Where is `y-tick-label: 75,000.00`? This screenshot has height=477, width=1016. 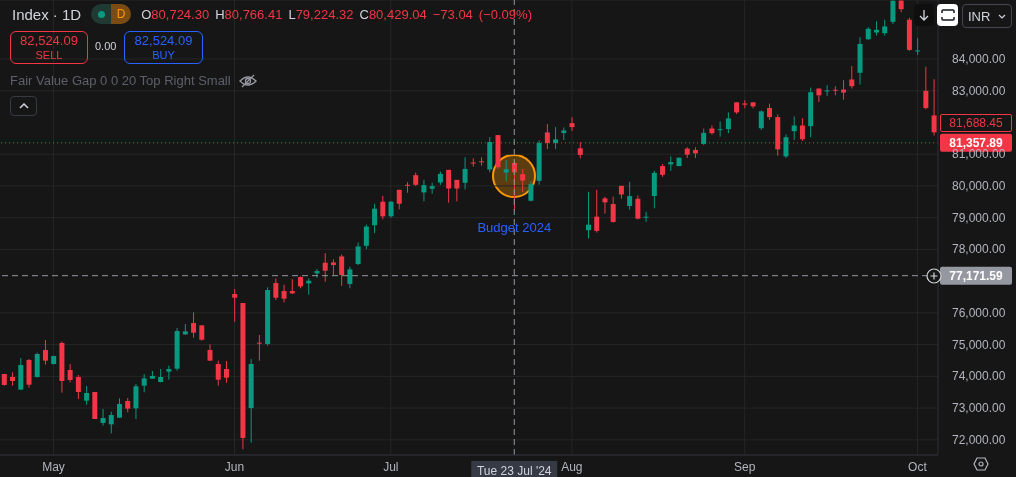 y-tick-label: 75,000.00 is located at coordinates (979, 344).